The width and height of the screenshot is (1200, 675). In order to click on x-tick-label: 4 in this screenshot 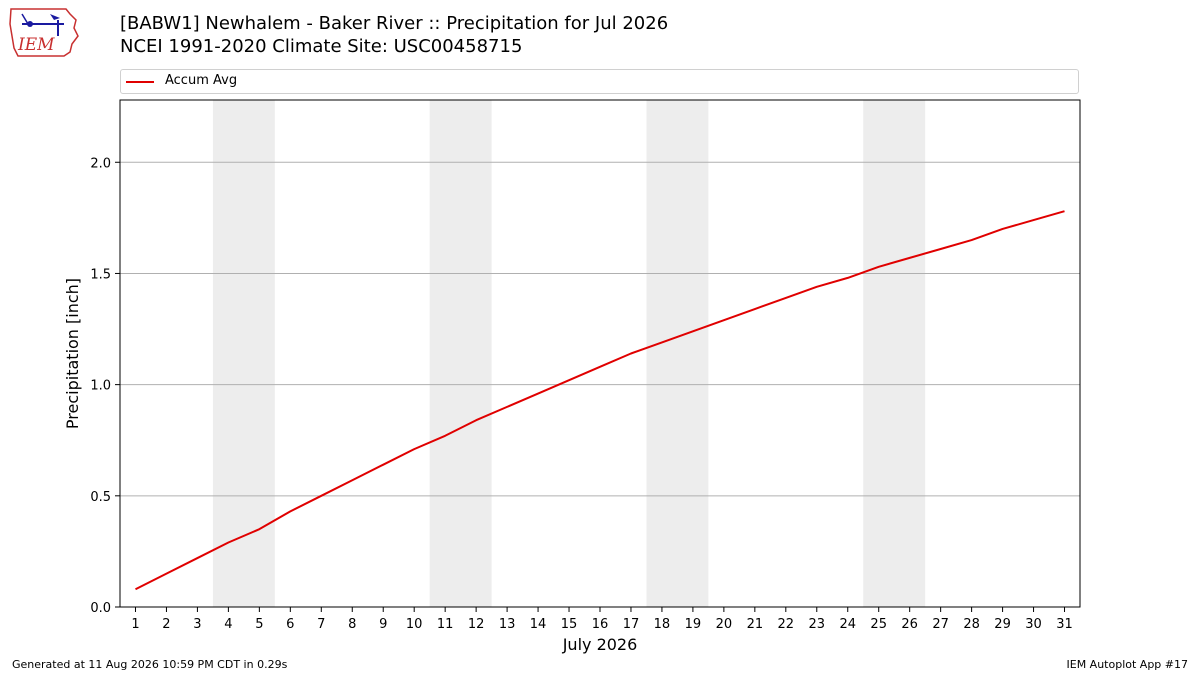, I will do `click(228, 624)`.